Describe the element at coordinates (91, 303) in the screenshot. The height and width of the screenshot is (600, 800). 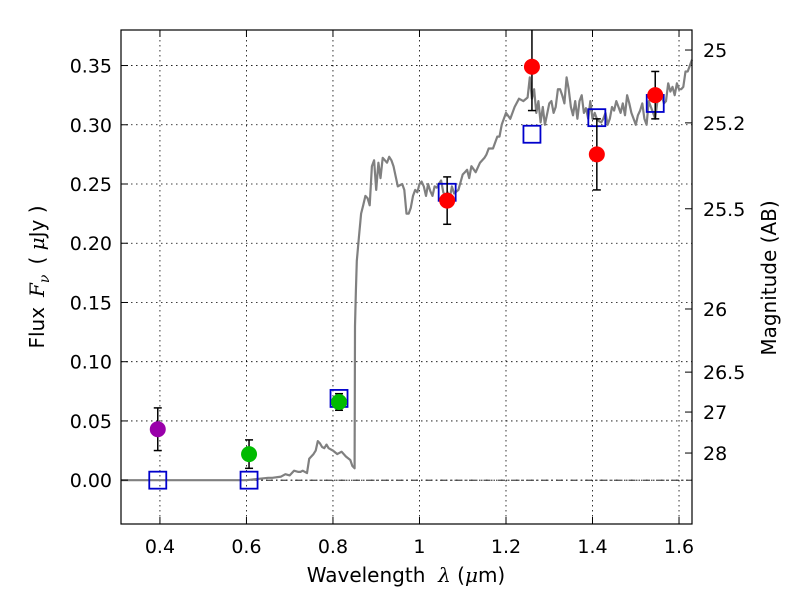
I see `y-tick-label: 0.15` at that location.